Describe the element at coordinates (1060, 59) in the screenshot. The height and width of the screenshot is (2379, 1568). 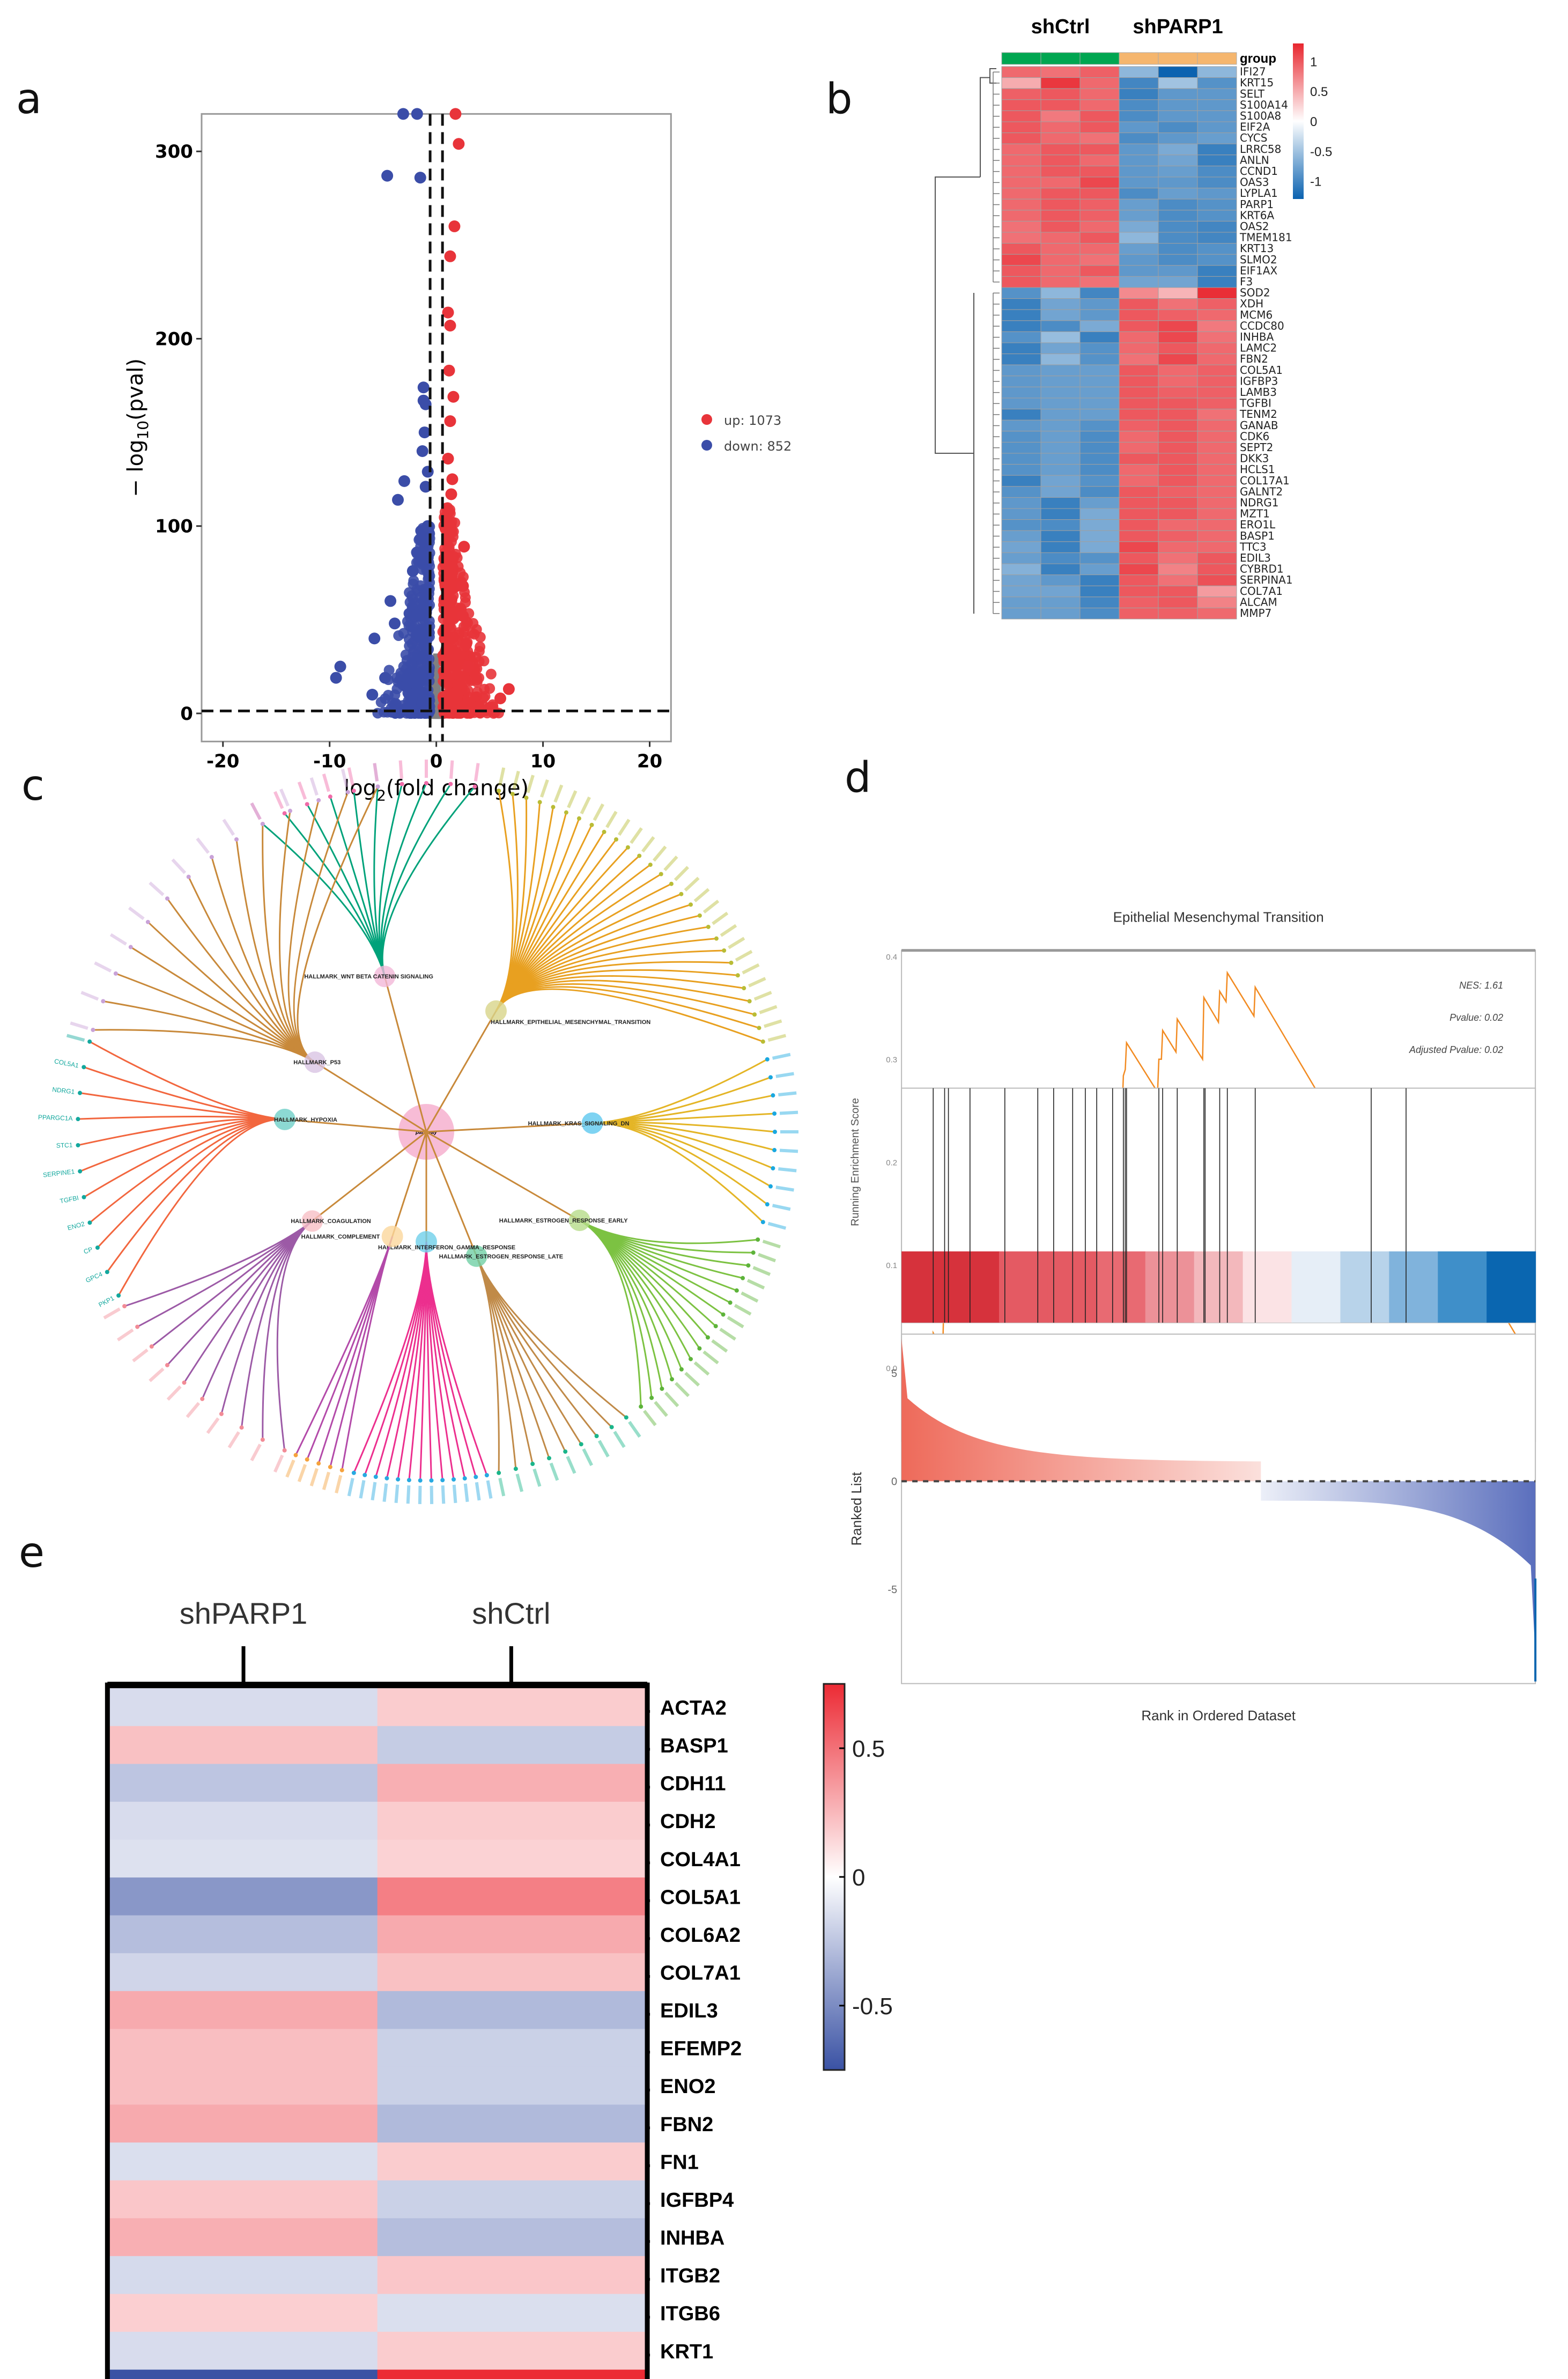
I see `group-annotation-cell` at that location.